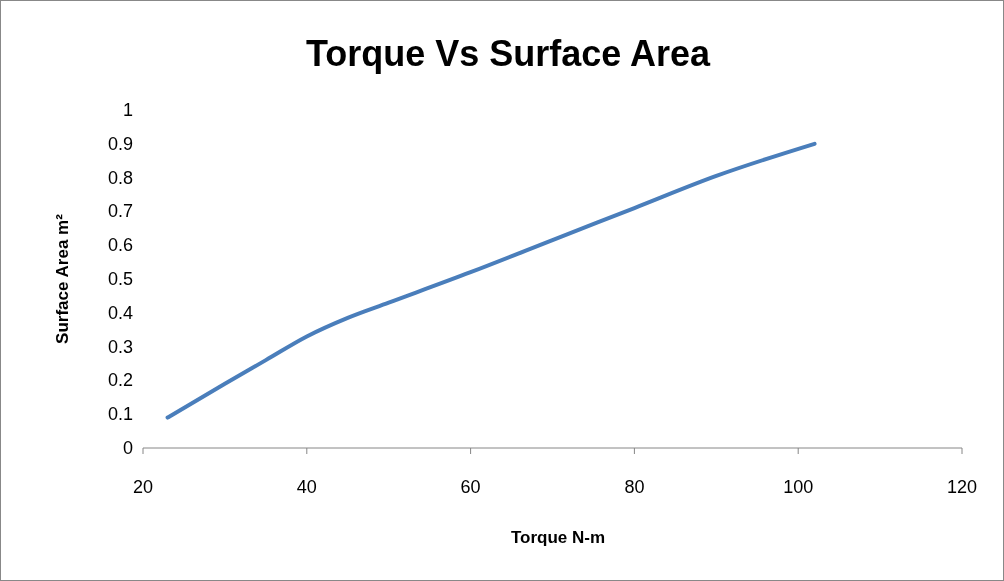  Describe the element at coordinates (470, 487) in the screenshot. I see `x-tick-label: 60` at that location.